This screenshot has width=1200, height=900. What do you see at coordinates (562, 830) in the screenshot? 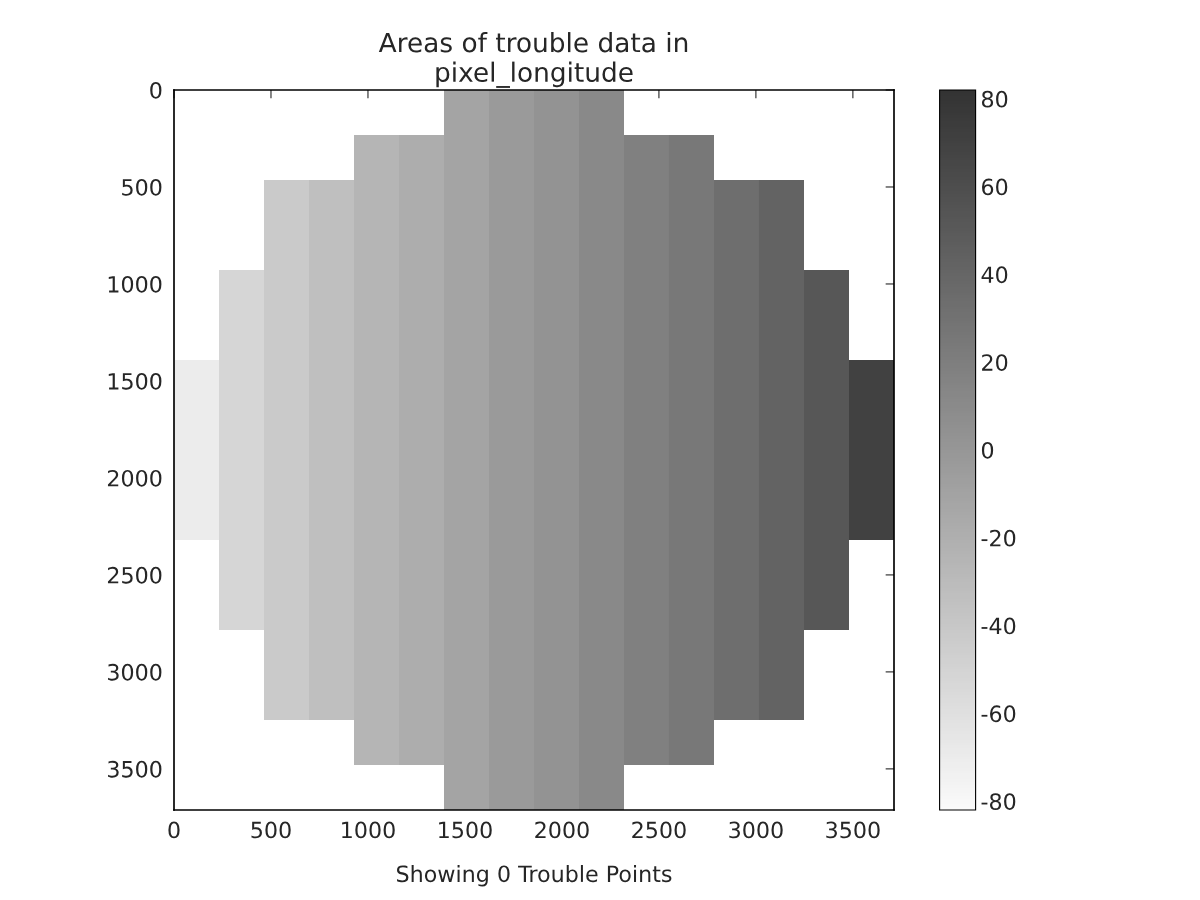
I see `x-tick-label: 2000` at bounding box center [562, 830].